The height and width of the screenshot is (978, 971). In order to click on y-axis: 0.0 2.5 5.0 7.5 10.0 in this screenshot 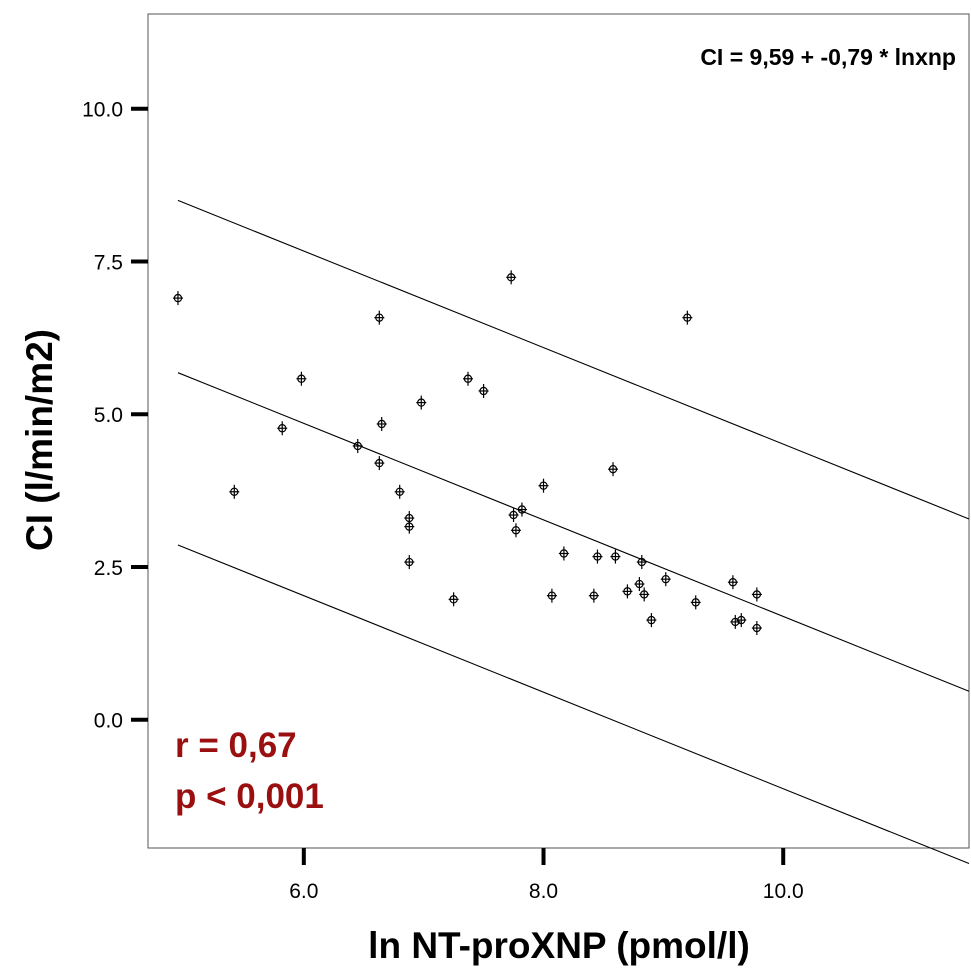, I will do `click(115, 416)`.